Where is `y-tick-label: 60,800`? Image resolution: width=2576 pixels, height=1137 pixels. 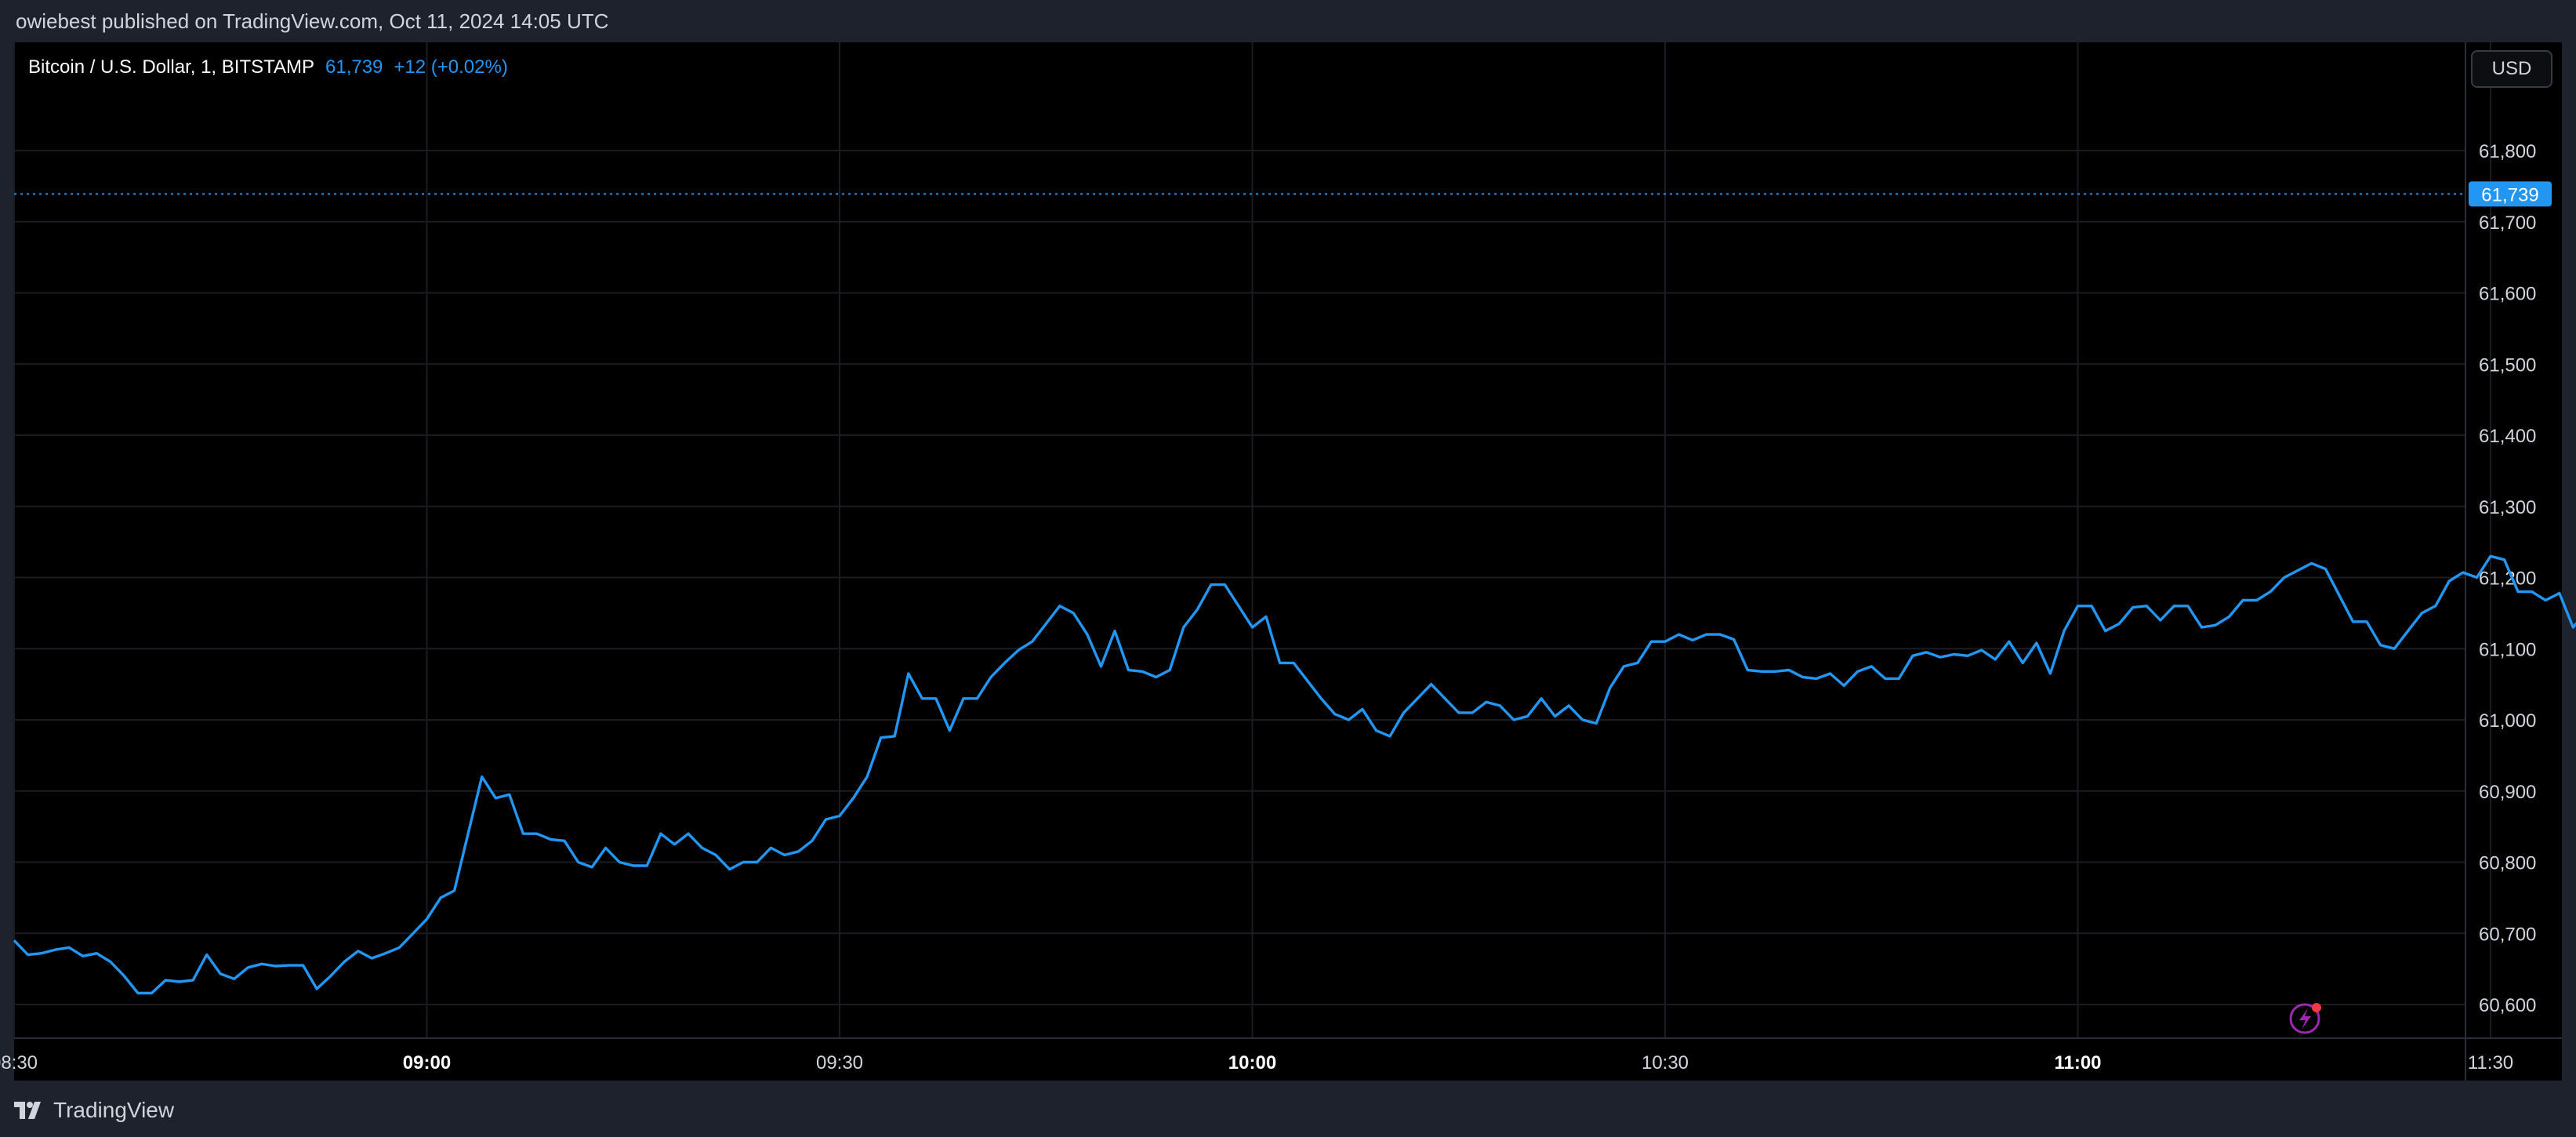
y-tick-label: 60,800 is located at coordinates (2508, 863).